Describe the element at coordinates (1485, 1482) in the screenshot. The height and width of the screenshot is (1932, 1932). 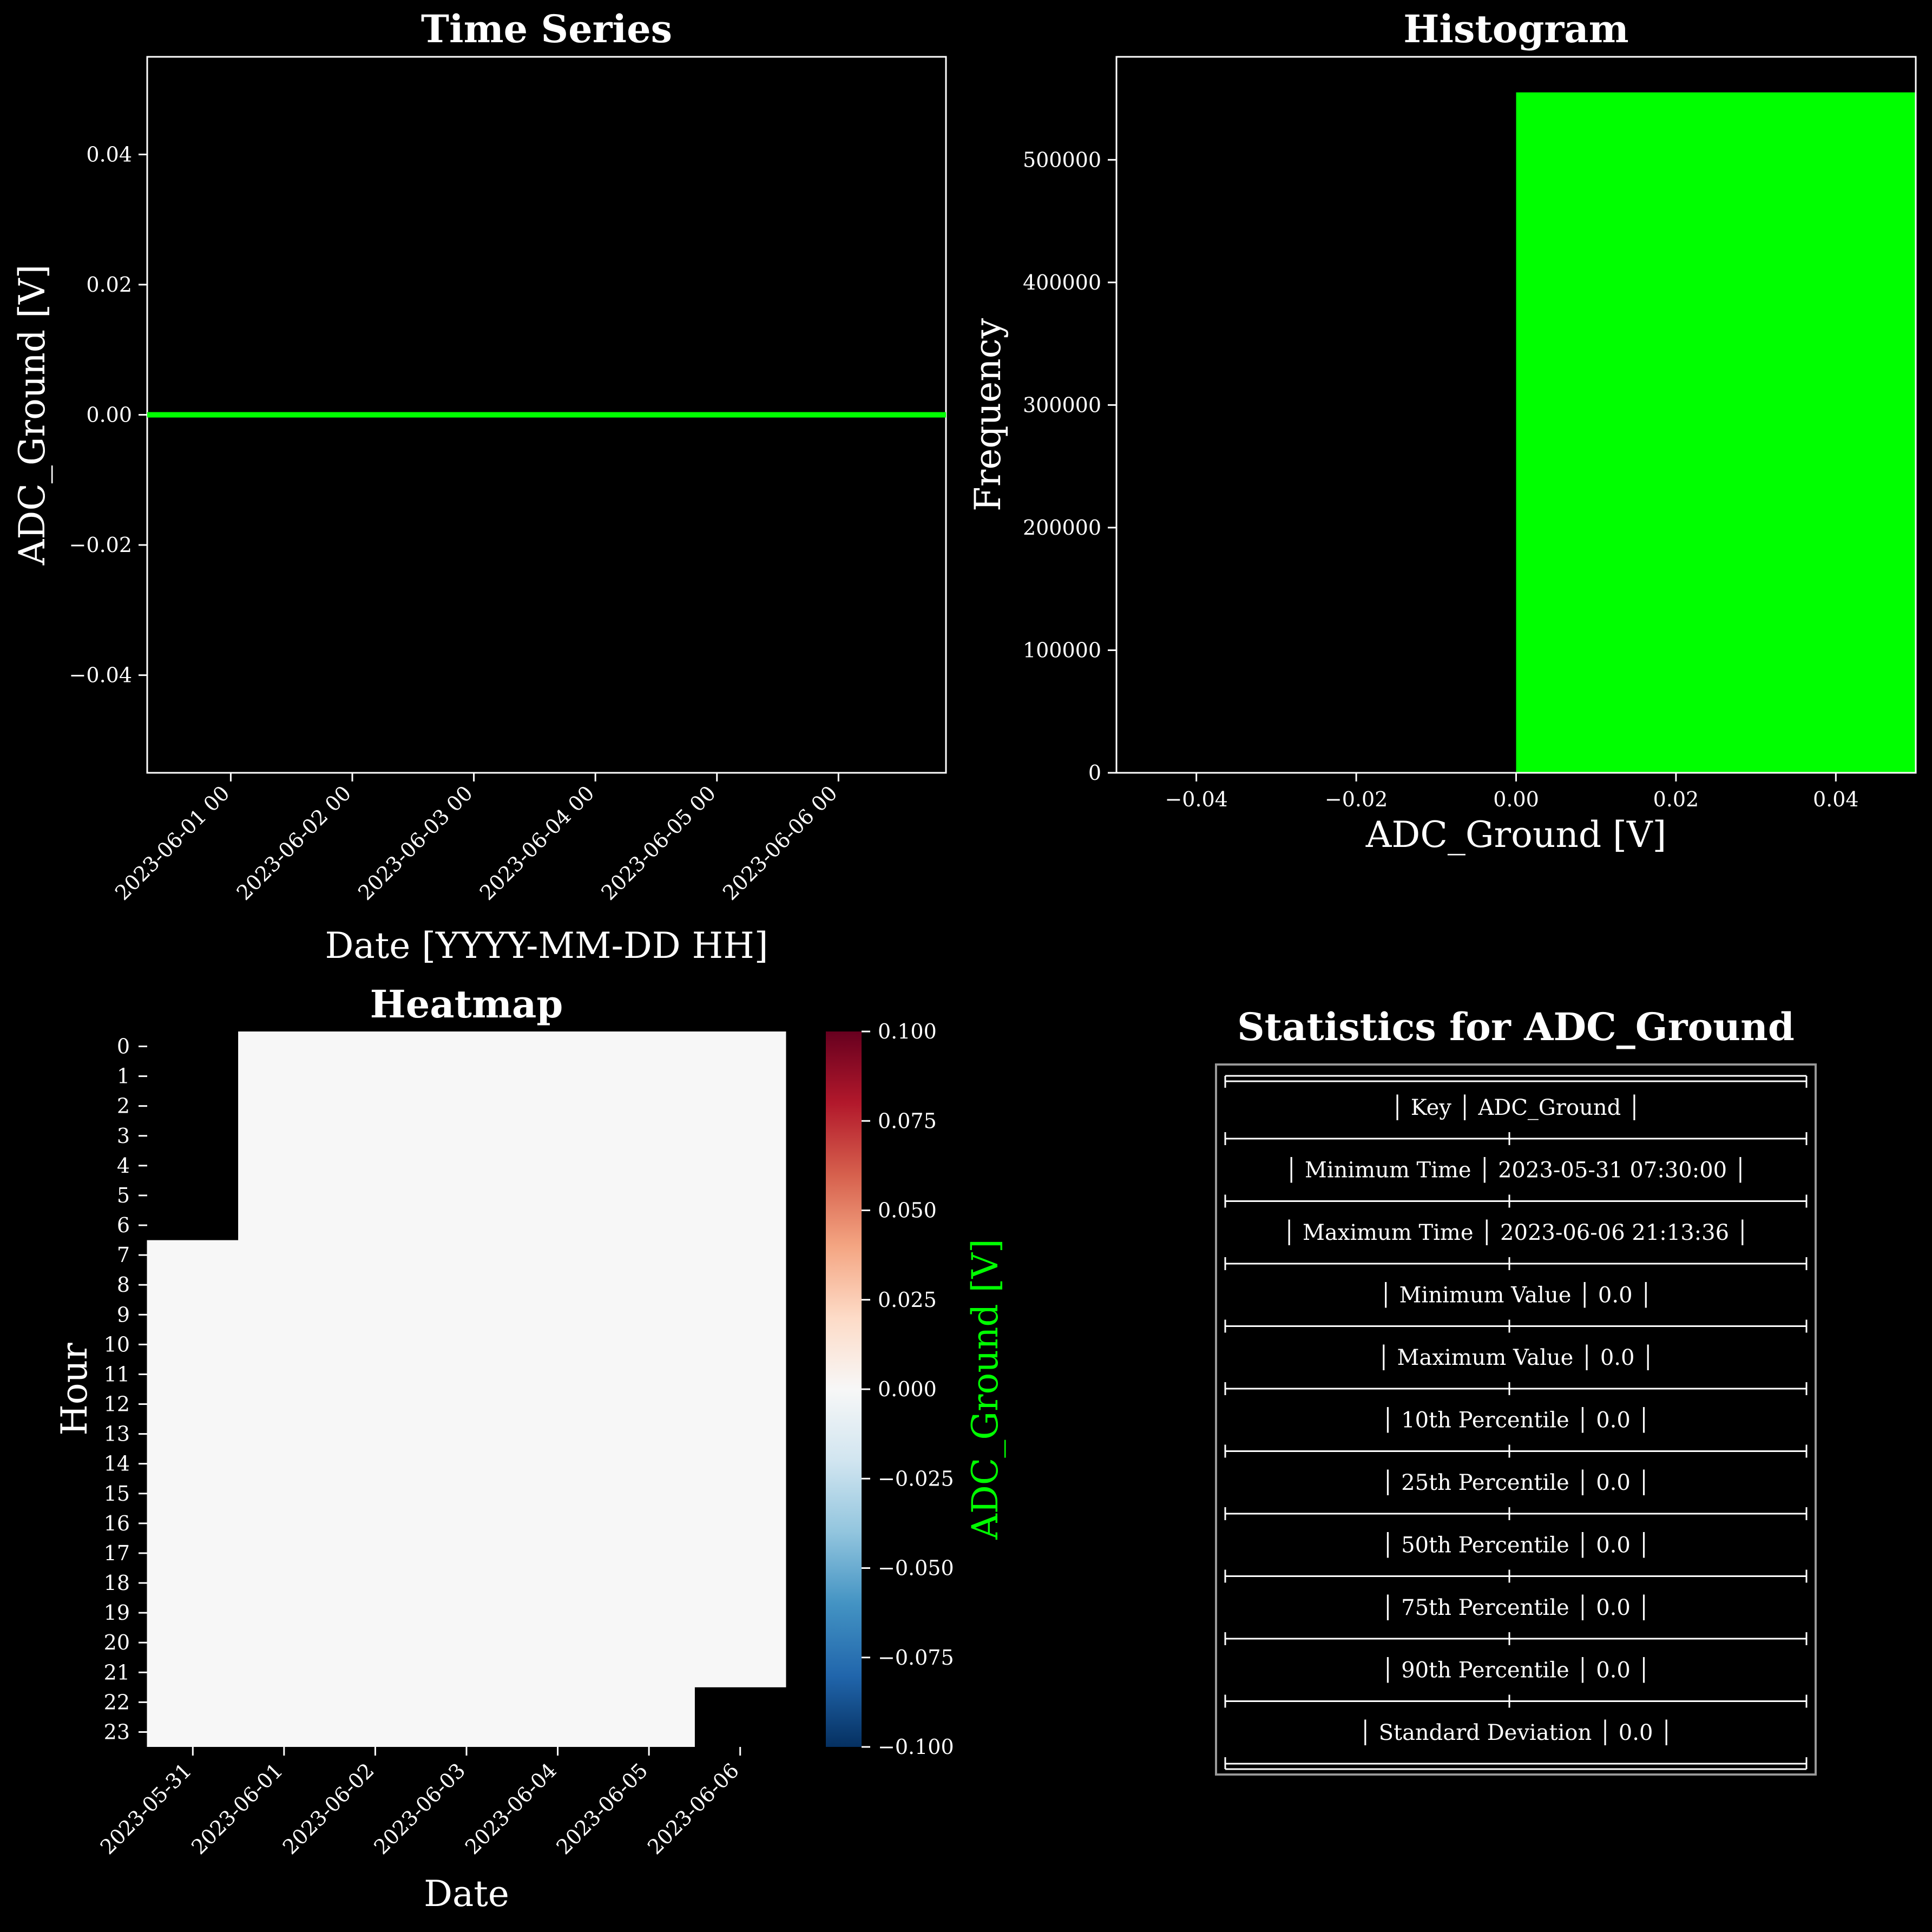
I see `stats-key: 25th Percentile` at that location.